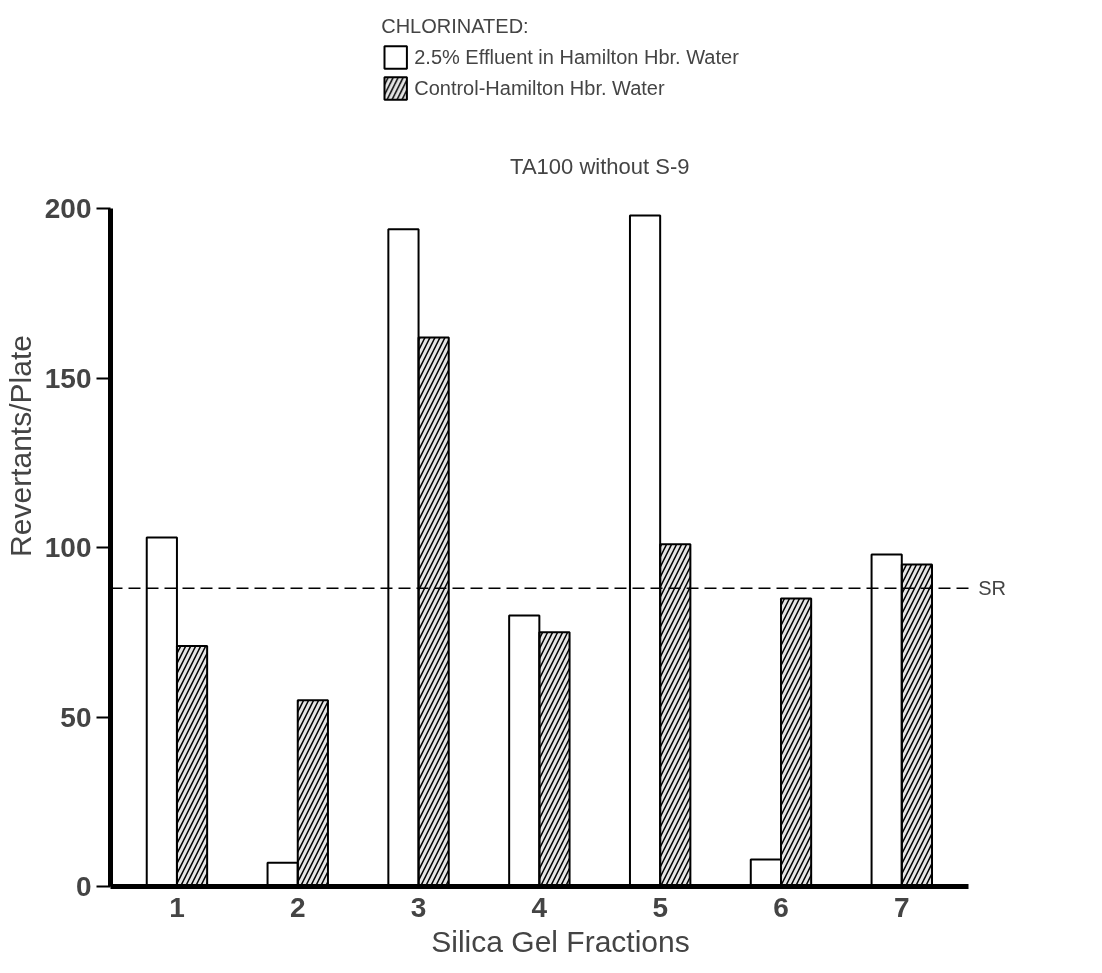  I want to click on y-axis-title: Revertants/Plate, so click(20, 446).